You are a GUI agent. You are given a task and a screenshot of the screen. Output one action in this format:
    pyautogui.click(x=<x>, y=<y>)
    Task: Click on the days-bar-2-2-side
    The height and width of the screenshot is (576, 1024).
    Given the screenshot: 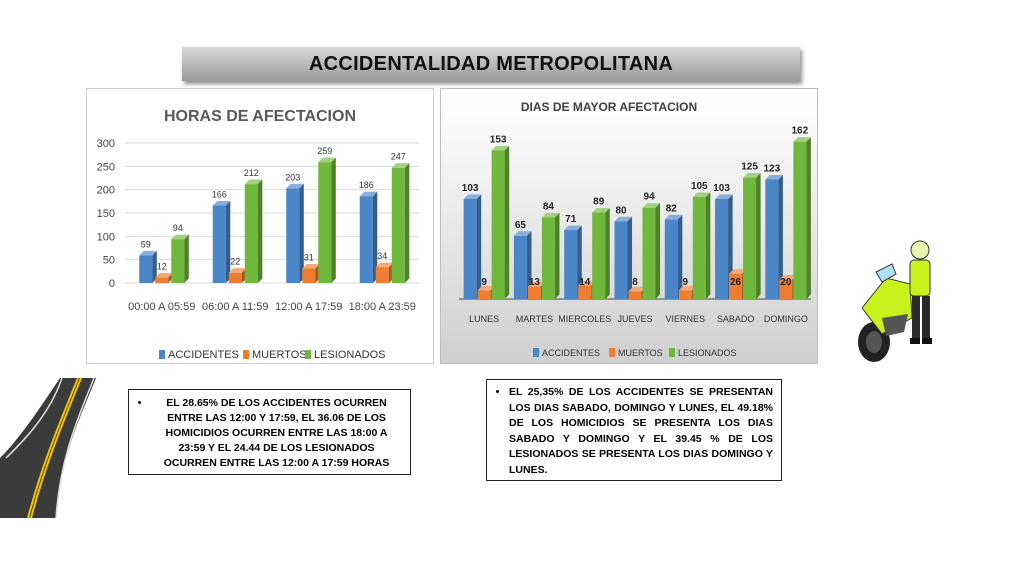 What is the action you would take?
    pyautogui.click(x=607, y=253)
    